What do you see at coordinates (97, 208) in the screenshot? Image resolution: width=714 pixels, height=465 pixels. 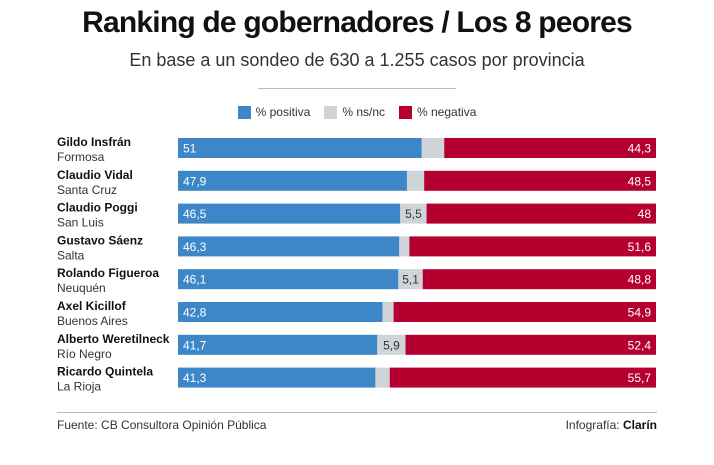 I see `governor-name: Claudio Poggi` at bounding box center [97, 208].